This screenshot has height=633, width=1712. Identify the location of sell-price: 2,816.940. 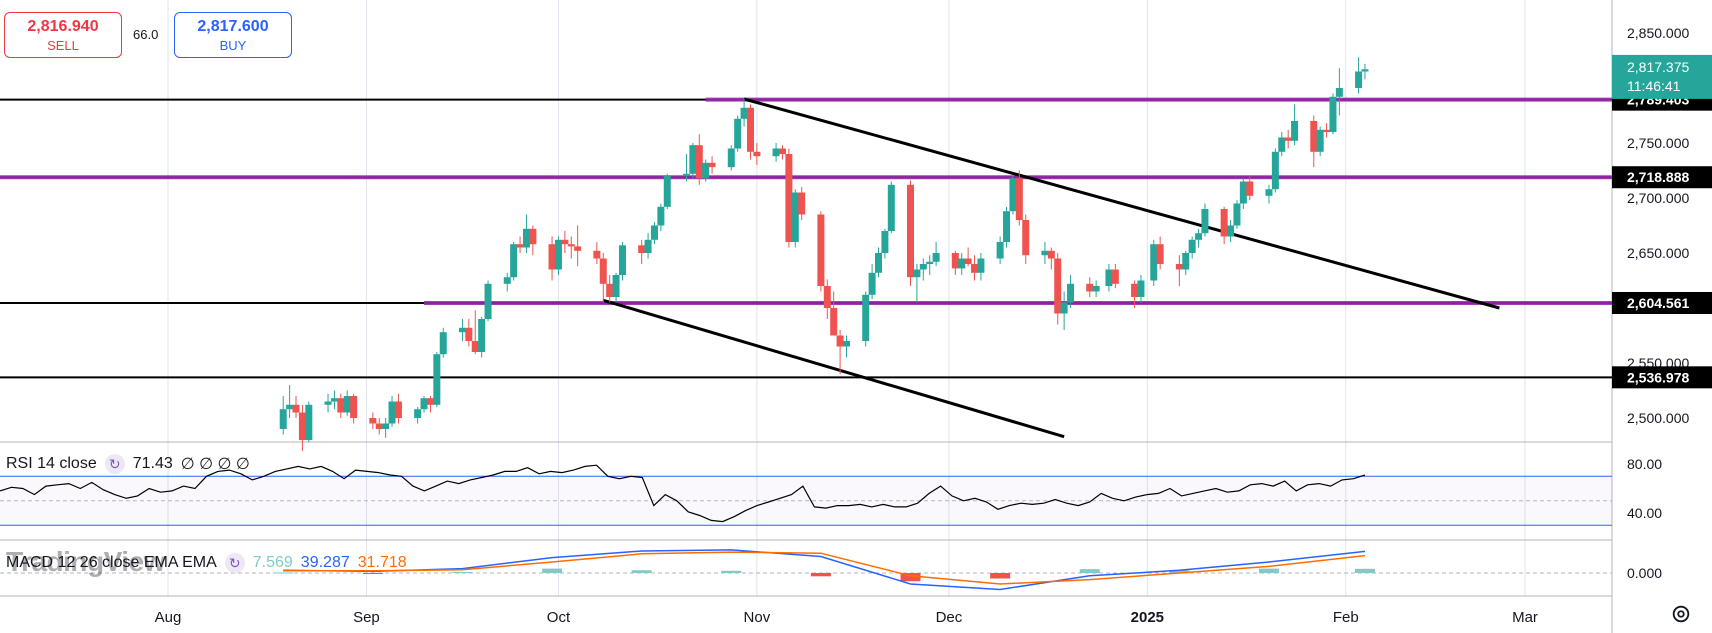
(63, 26).